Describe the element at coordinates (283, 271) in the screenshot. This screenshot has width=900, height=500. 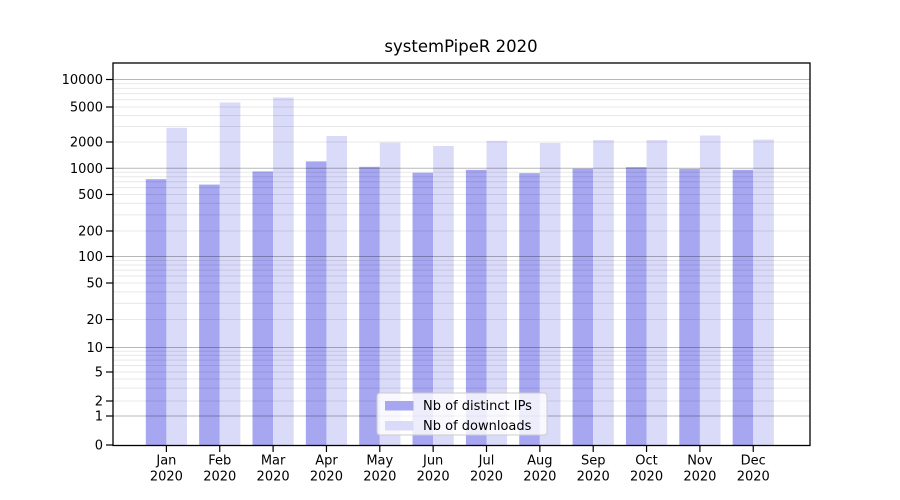
I see `bar-nb-of-downloads-mar` at that location.